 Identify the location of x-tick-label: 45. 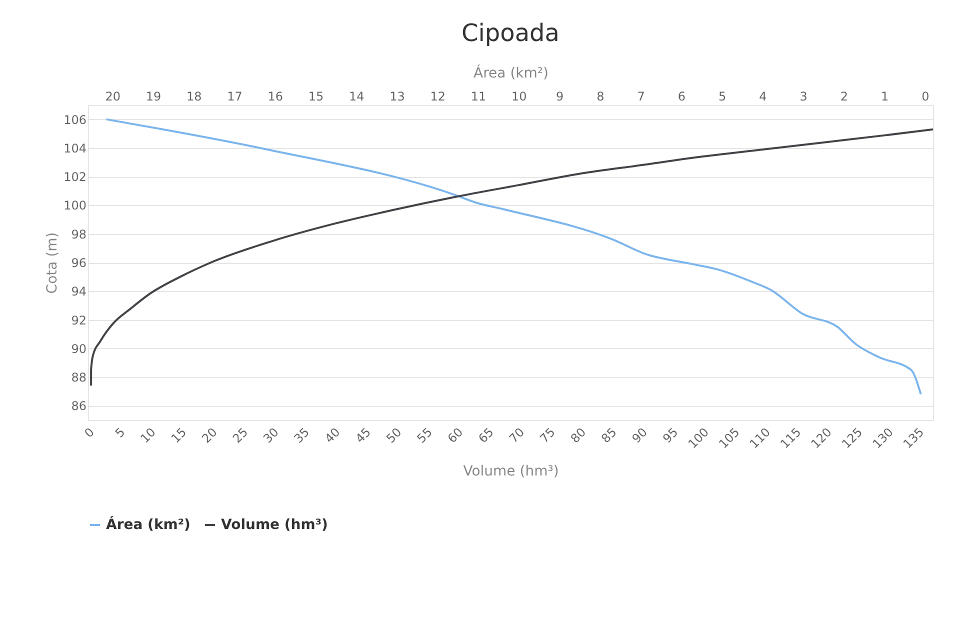
(363, 435).